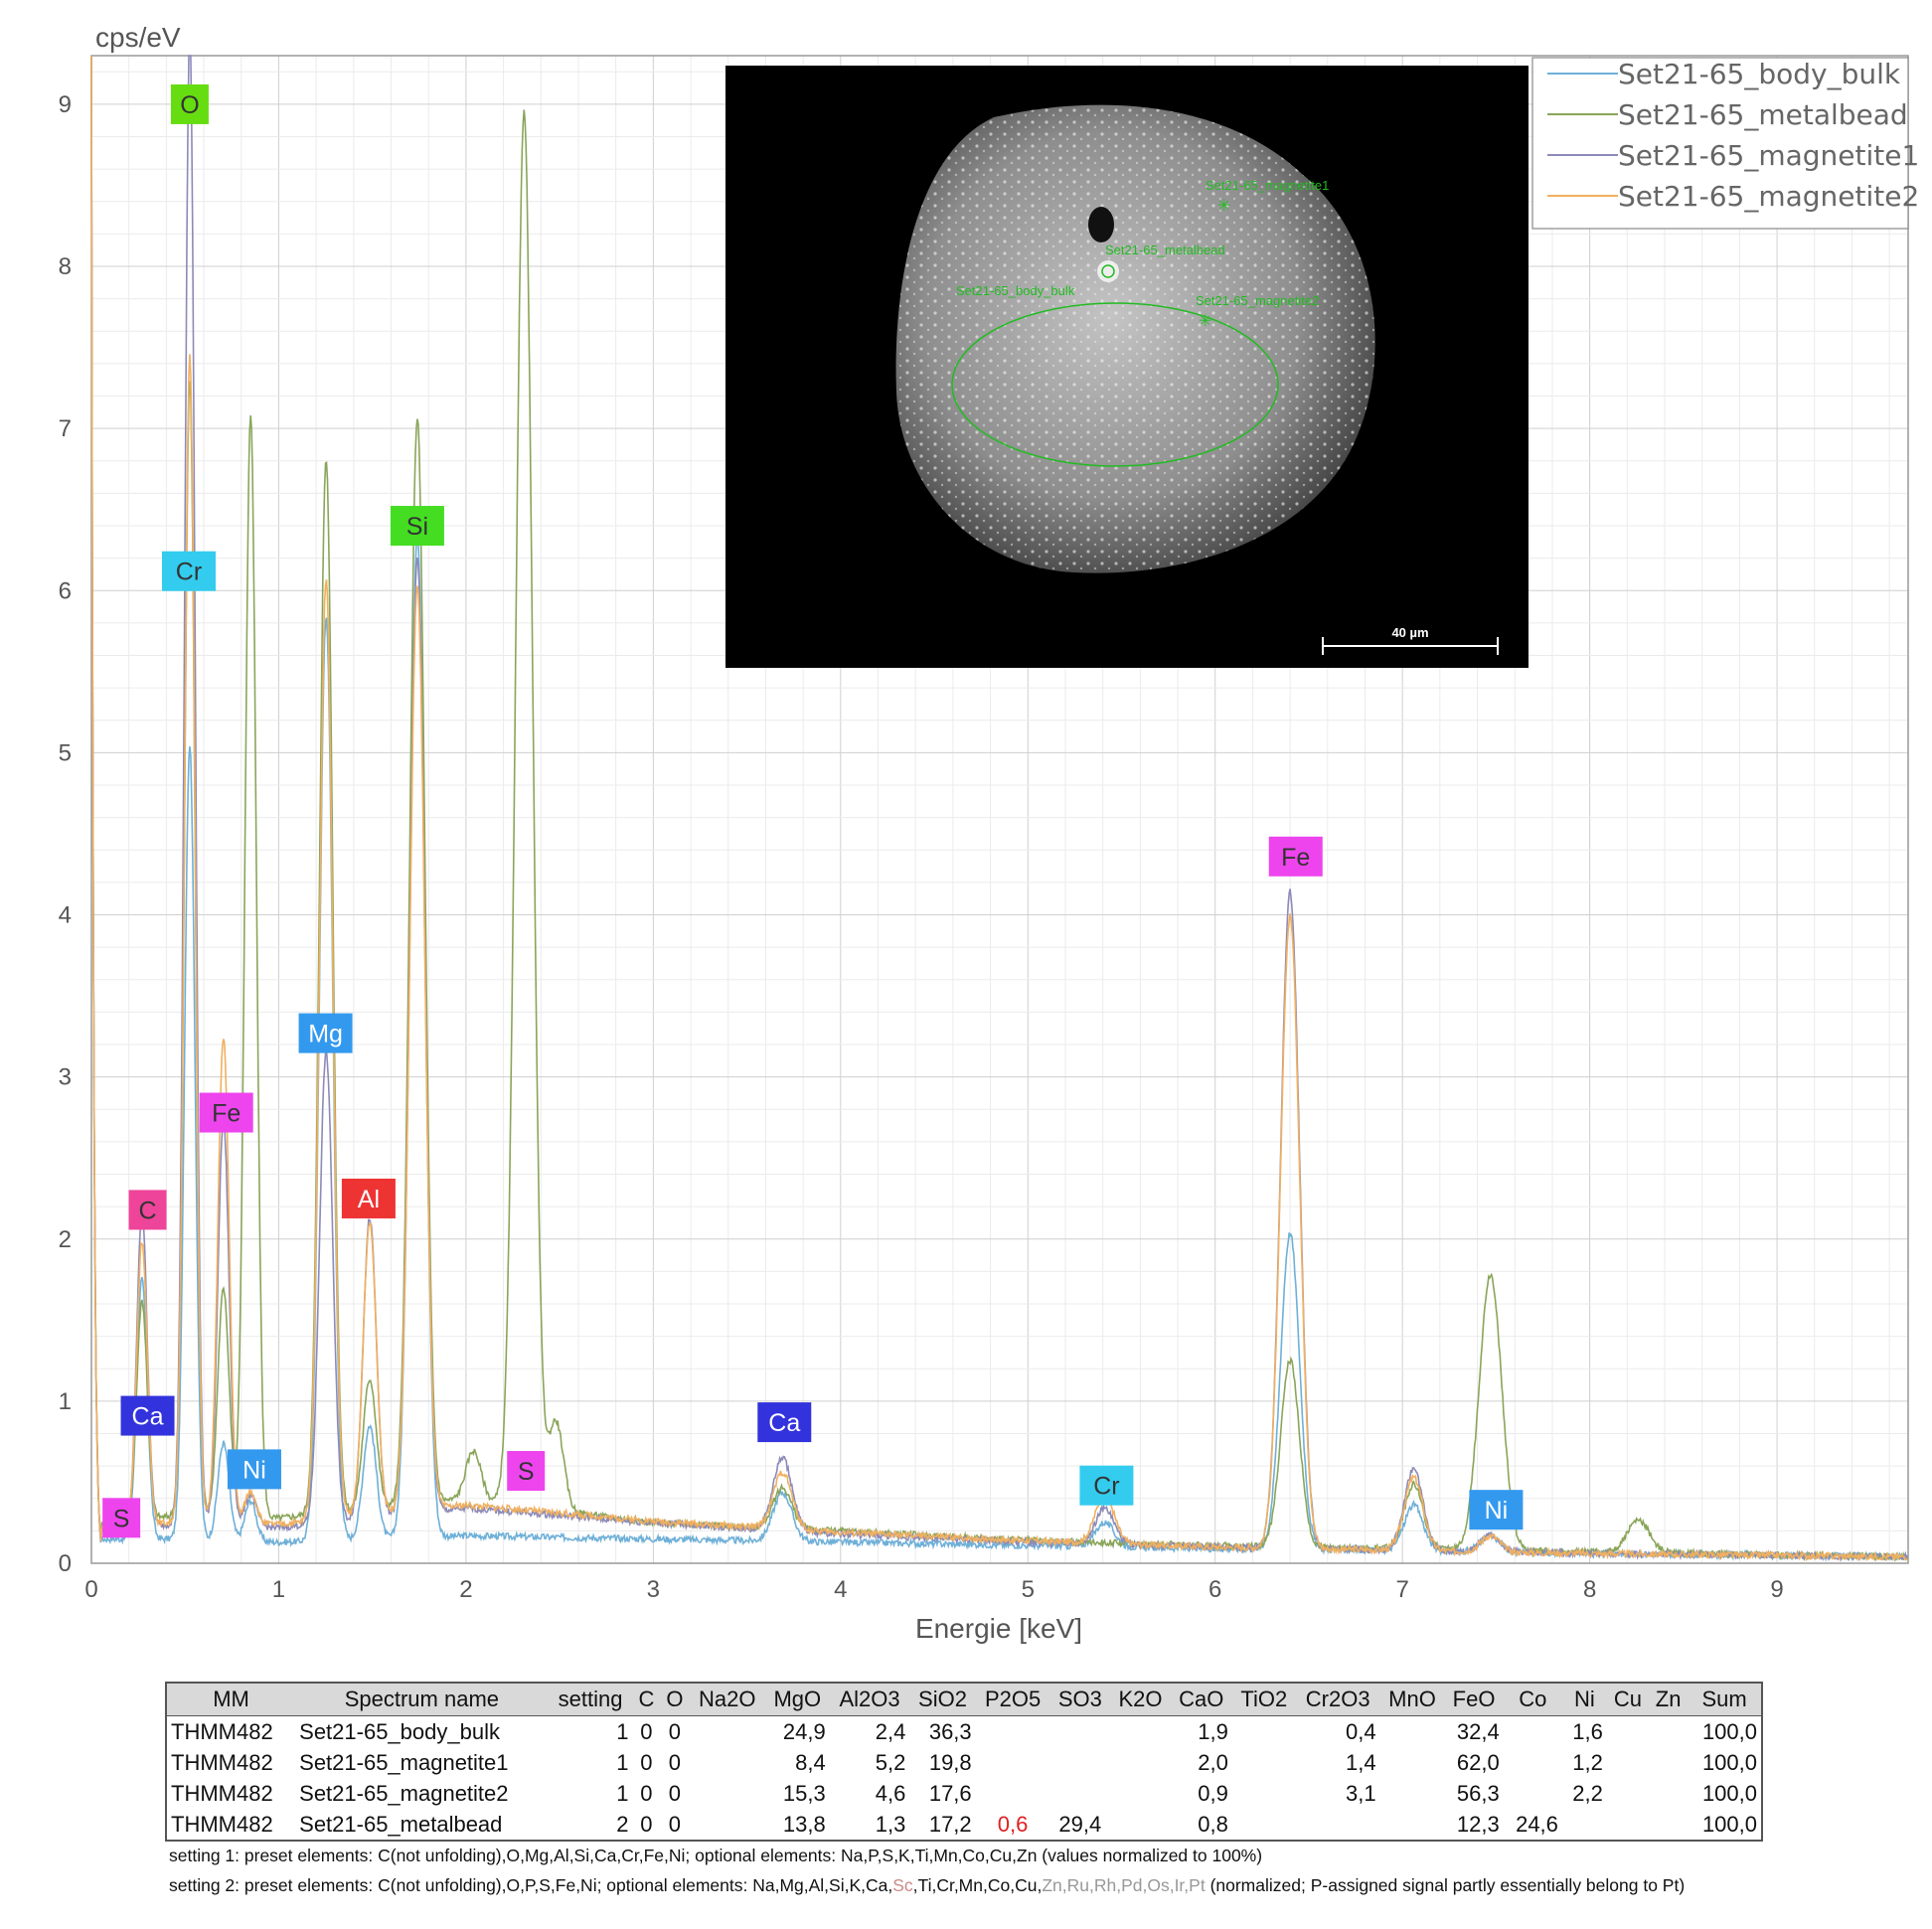  I want to click on element-label: Fe, so click(1295, 858).